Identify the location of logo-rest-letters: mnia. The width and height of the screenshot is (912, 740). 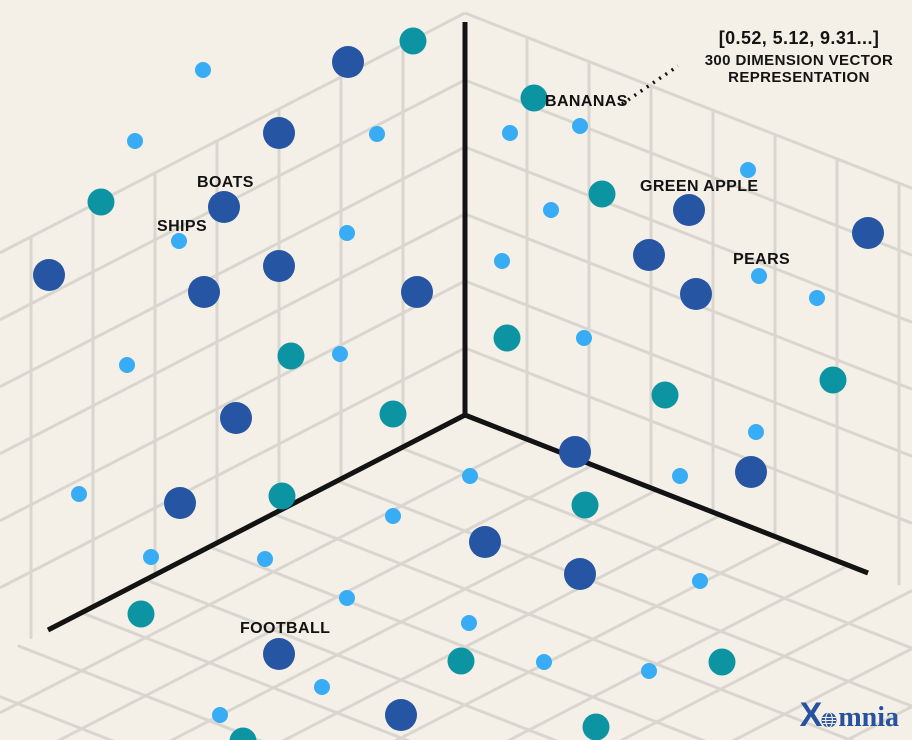
(868, 717).